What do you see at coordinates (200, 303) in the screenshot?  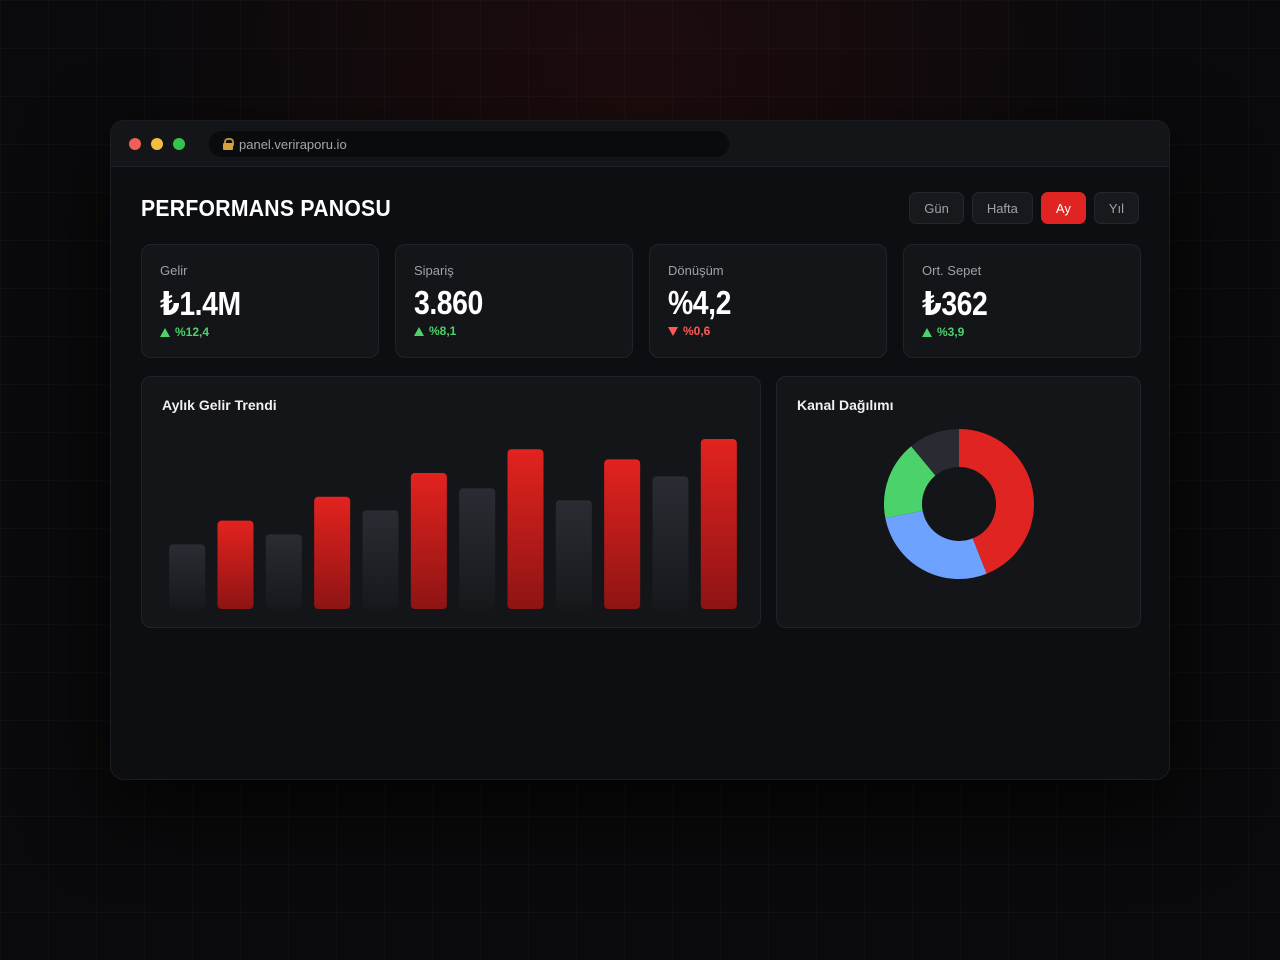 I see `kpi-value: ₺1.4M` at bounding box center [200, 303].